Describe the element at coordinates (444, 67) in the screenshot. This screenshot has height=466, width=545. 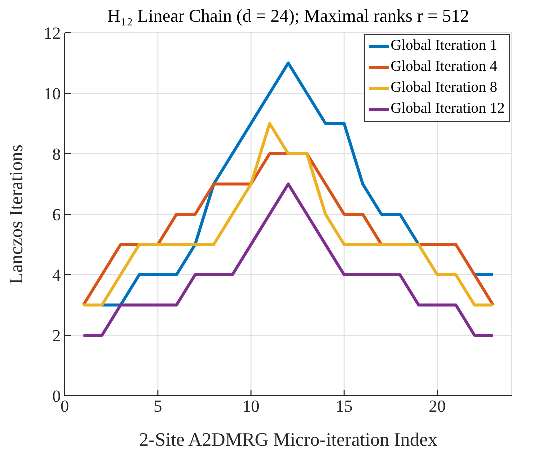
I see `legend-label: Global Iteration 4` at that location.